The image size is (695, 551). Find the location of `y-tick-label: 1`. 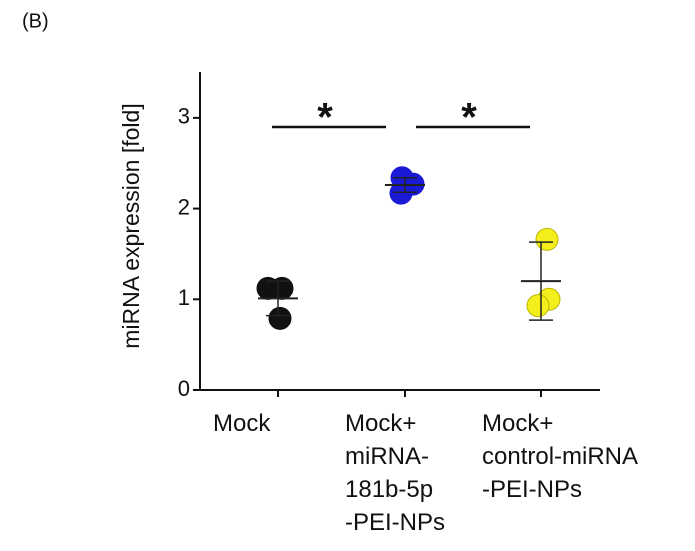

y-tick-label: 1 is located at coordinates (184, 297).